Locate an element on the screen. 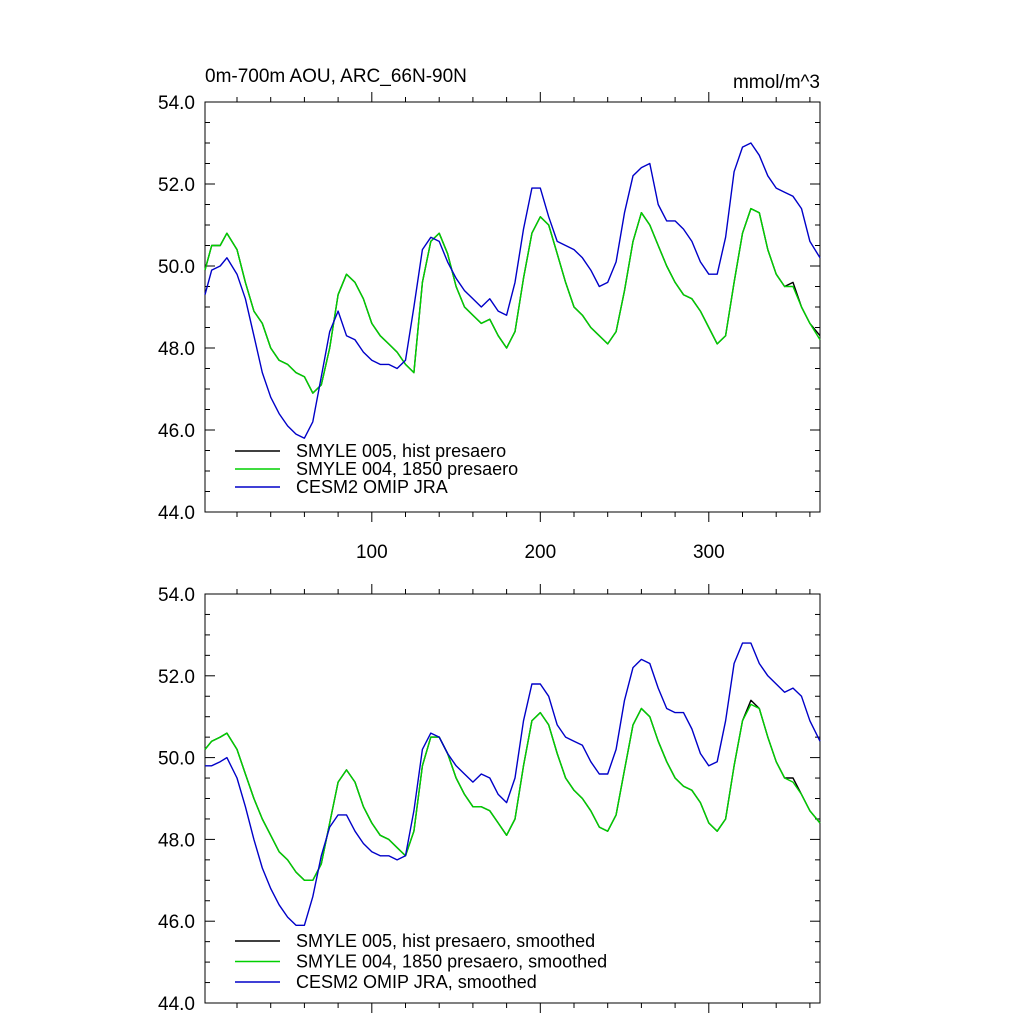  legend-entry: SMYLE 004, 1850 presaero is located at coordinates (407, 469).